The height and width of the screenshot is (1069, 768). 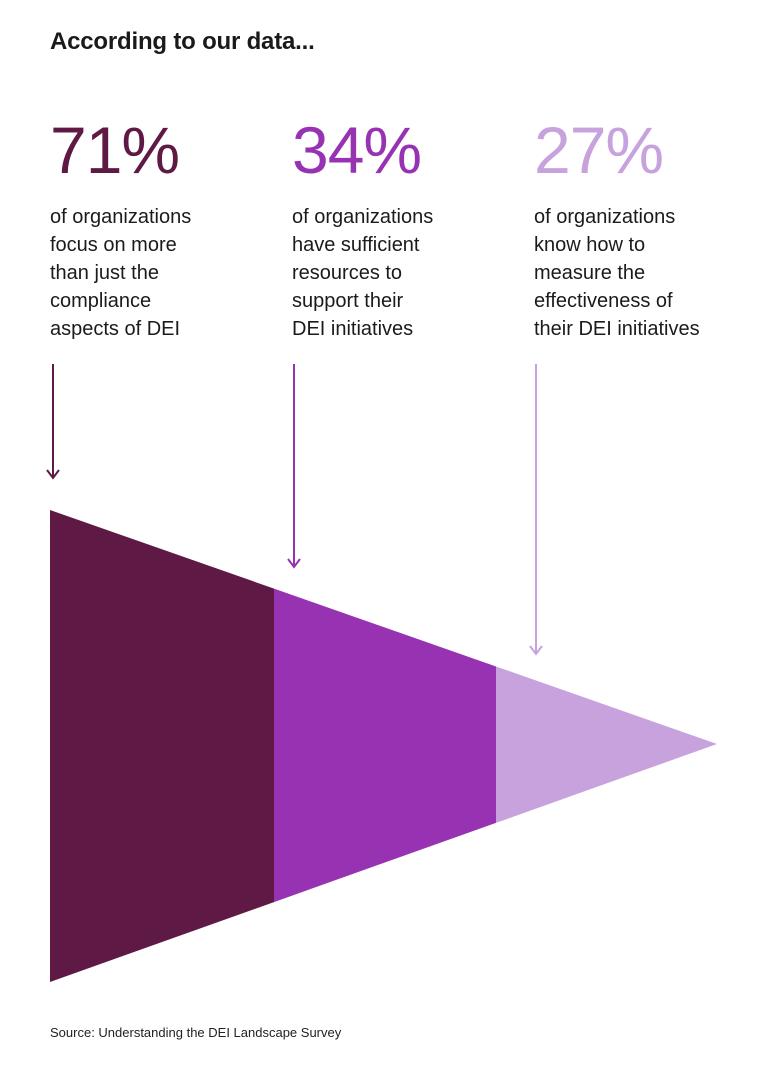 I want to click on stat-value-3: 27%, so click(x=599, y=150).